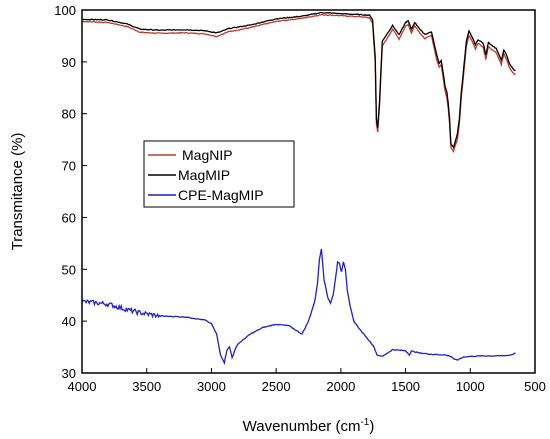  Describe the element at coordinates (69, 166) in the screenshot. I see `y-tick-label: 70` at that location.